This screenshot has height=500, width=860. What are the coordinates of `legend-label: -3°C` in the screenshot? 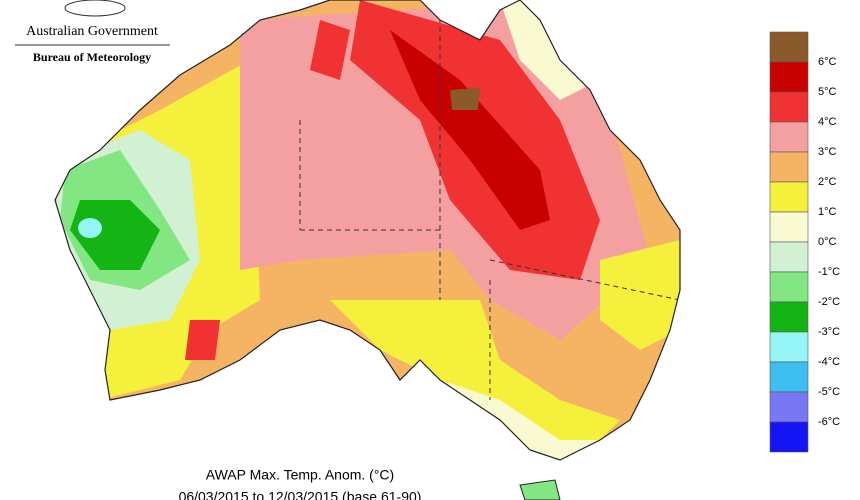 It's located at (829, 332).